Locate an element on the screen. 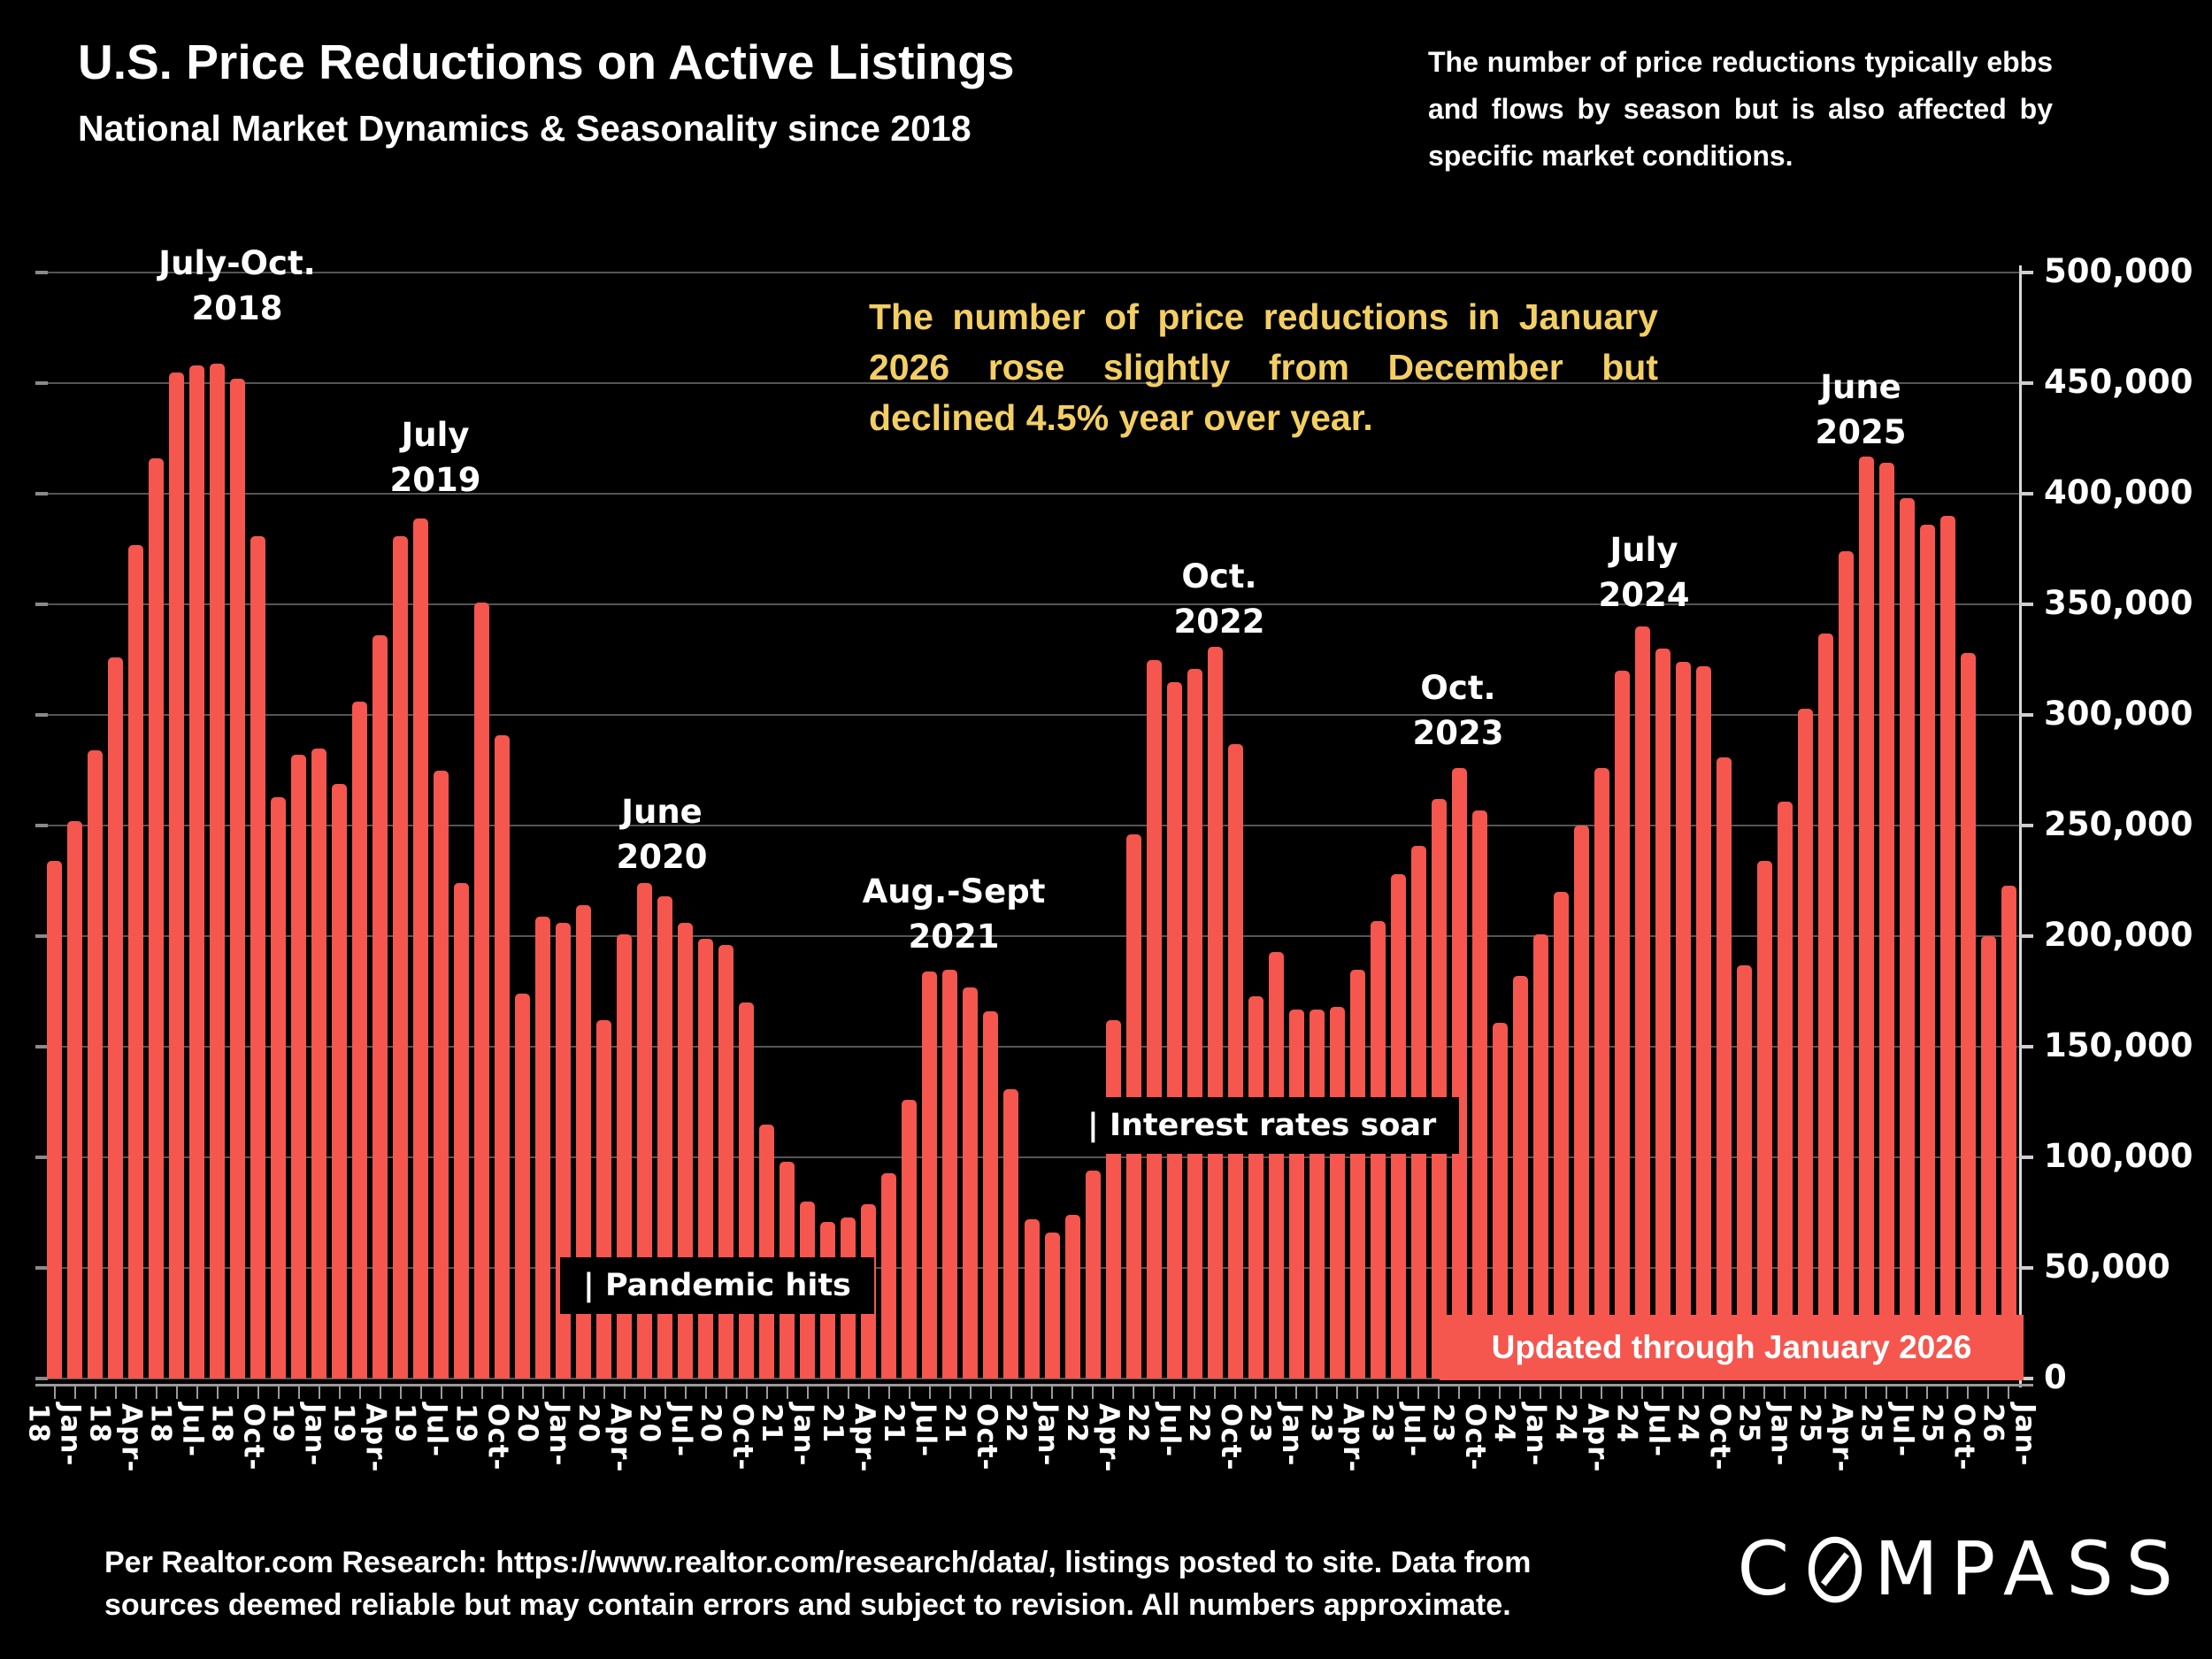 The image size is (2212, 1659). x-tick-label-Jul-25: Jul-25 is located at coordinates (1887, 1431).